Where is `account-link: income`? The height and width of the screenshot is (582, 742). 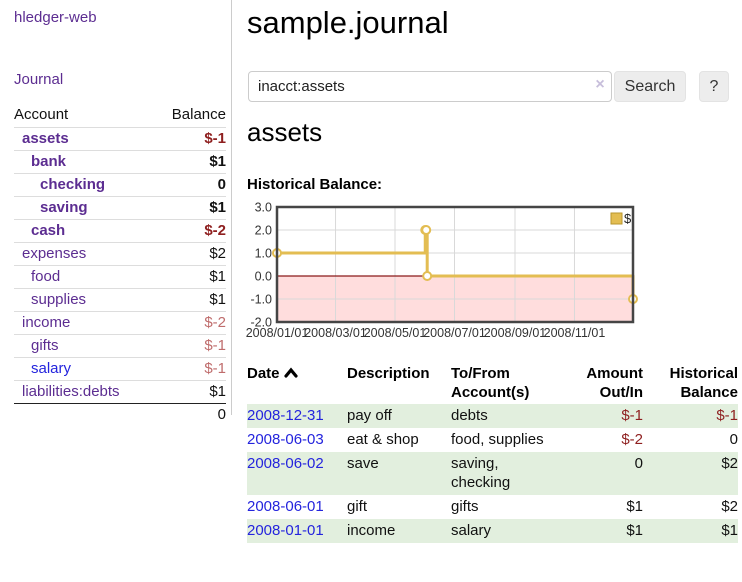 account-link: income is located at coordinates (46, 322).